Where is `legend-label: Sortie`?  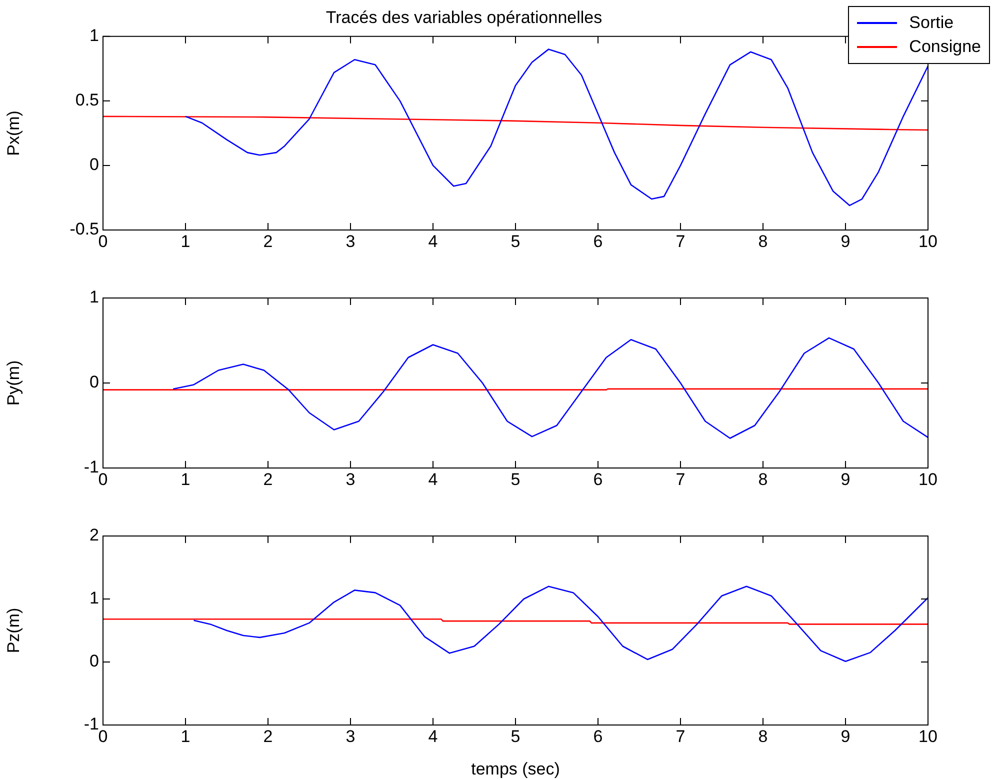
legend-label: Sortie is located at coordinates (931, 23).